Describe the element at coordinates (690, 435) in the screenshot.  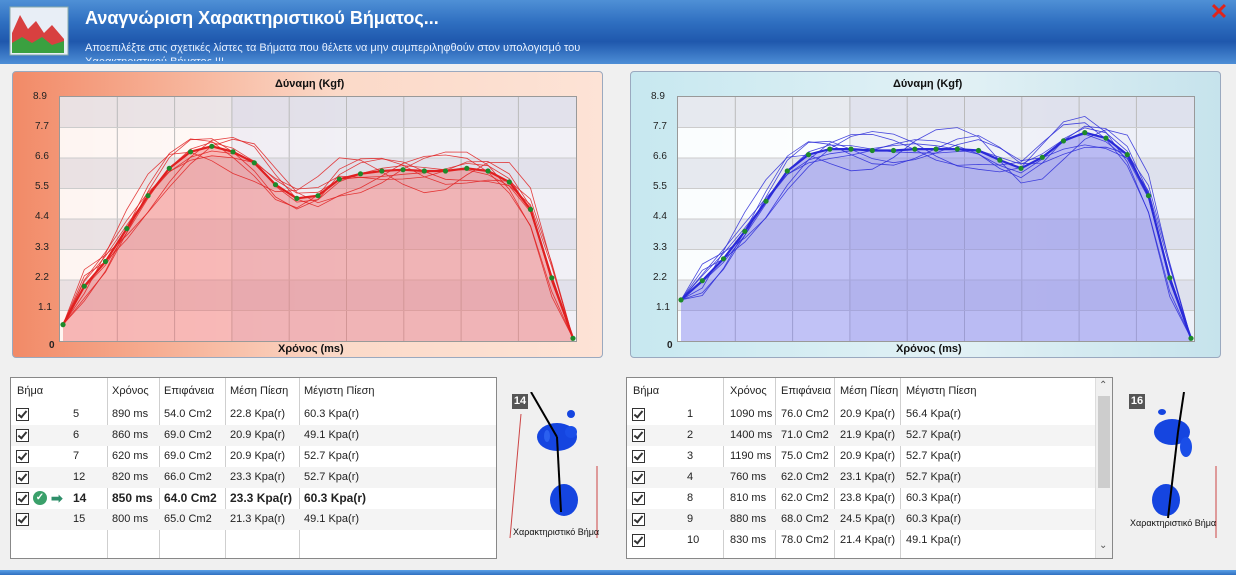
I see `cell-step: 2` at that location.